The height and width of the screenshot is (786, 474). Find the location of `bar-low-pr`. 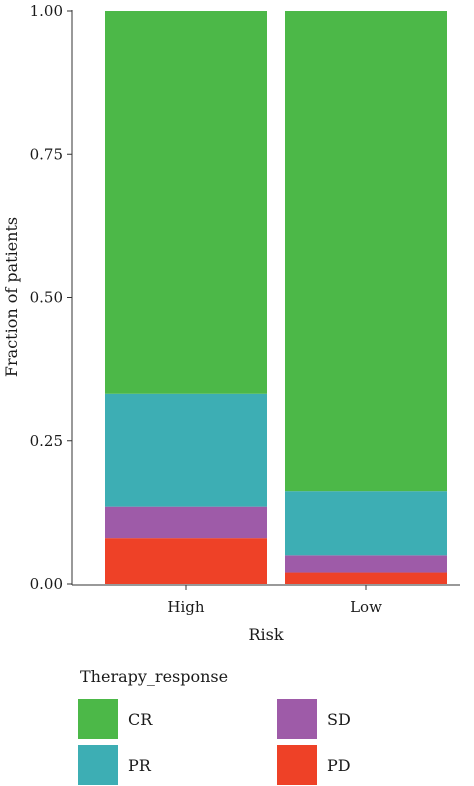

bar-low-pr is located at coordinates (366, 523).